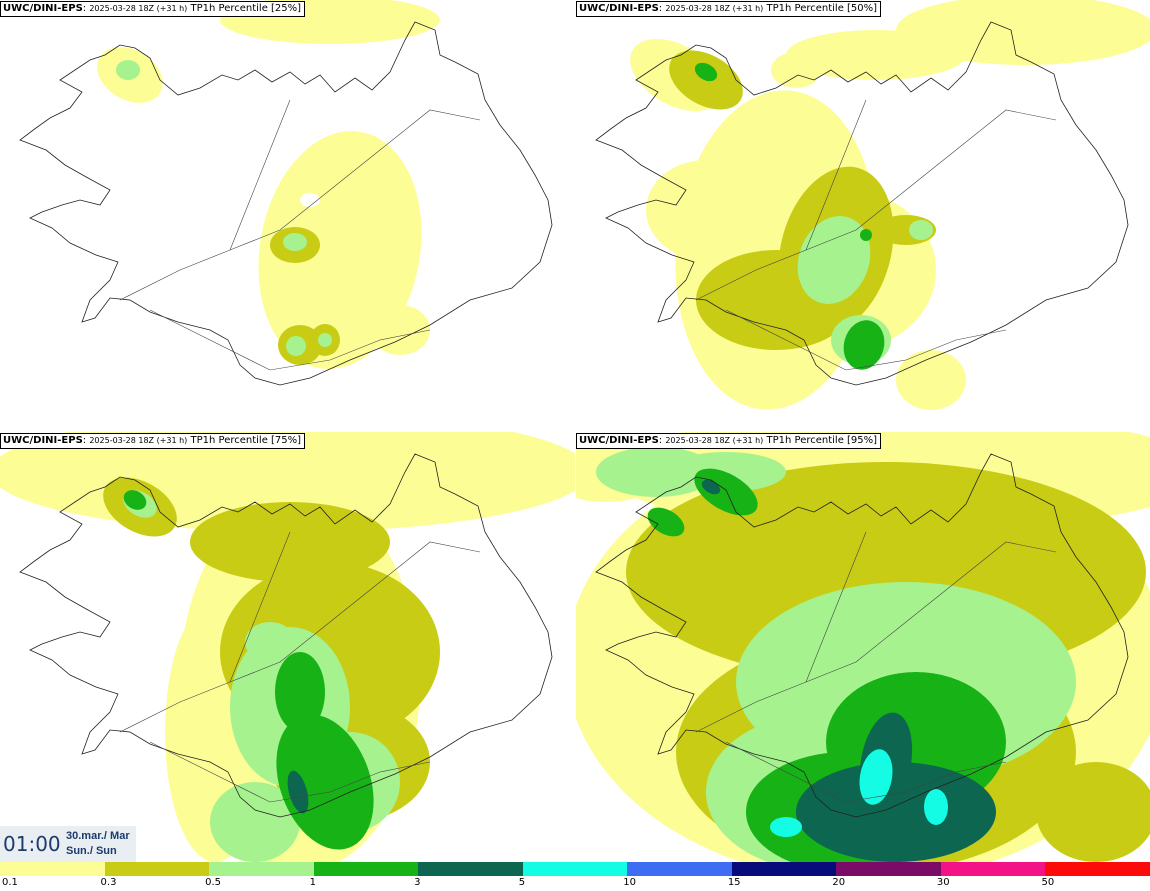 This screenshot has height=891, width=1150. I want to click on legend-tick-label: 0.5, so click(213, 882).